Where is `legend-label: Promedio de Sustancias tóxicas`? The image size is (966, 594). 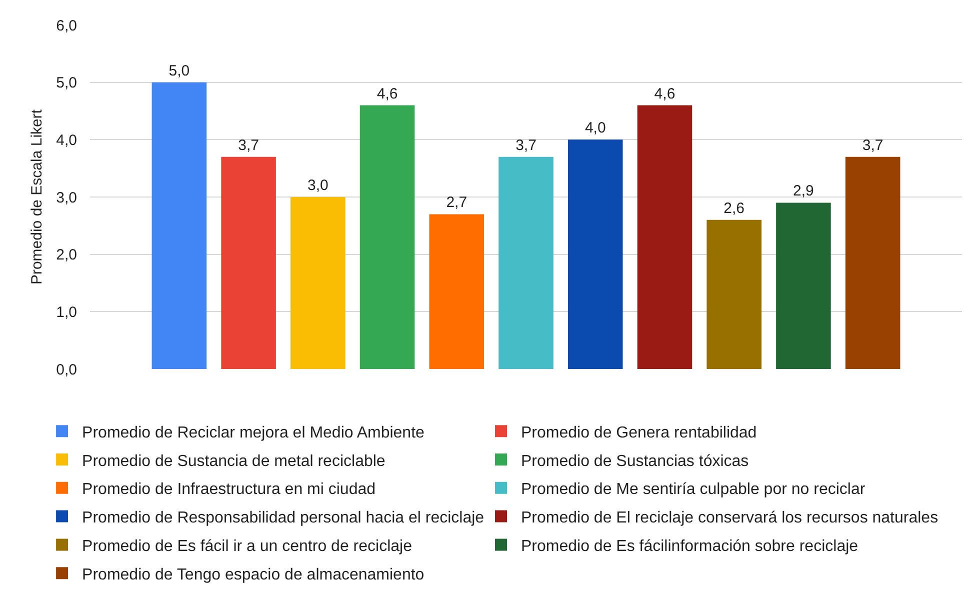 legend-label: Promedio de Sustancias tóxicas is located at coordinates (635, 461).